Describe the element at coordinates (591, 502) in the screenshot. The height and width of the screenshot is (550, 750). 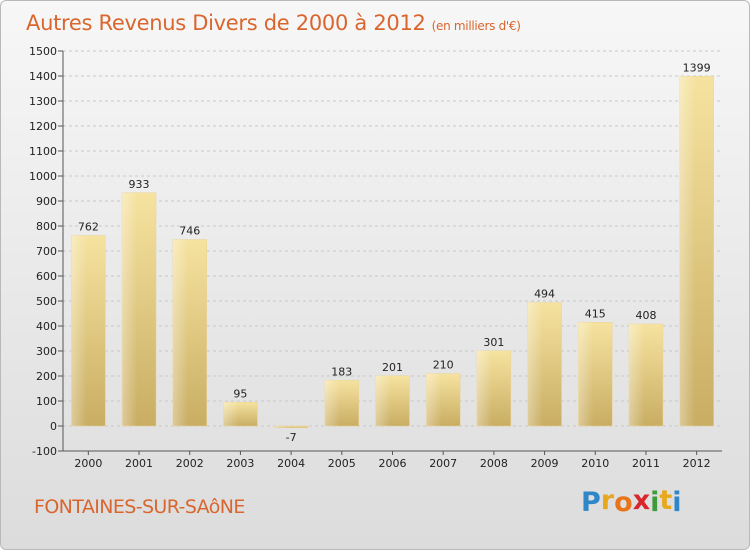
I see `logo-letter: P` at that location.